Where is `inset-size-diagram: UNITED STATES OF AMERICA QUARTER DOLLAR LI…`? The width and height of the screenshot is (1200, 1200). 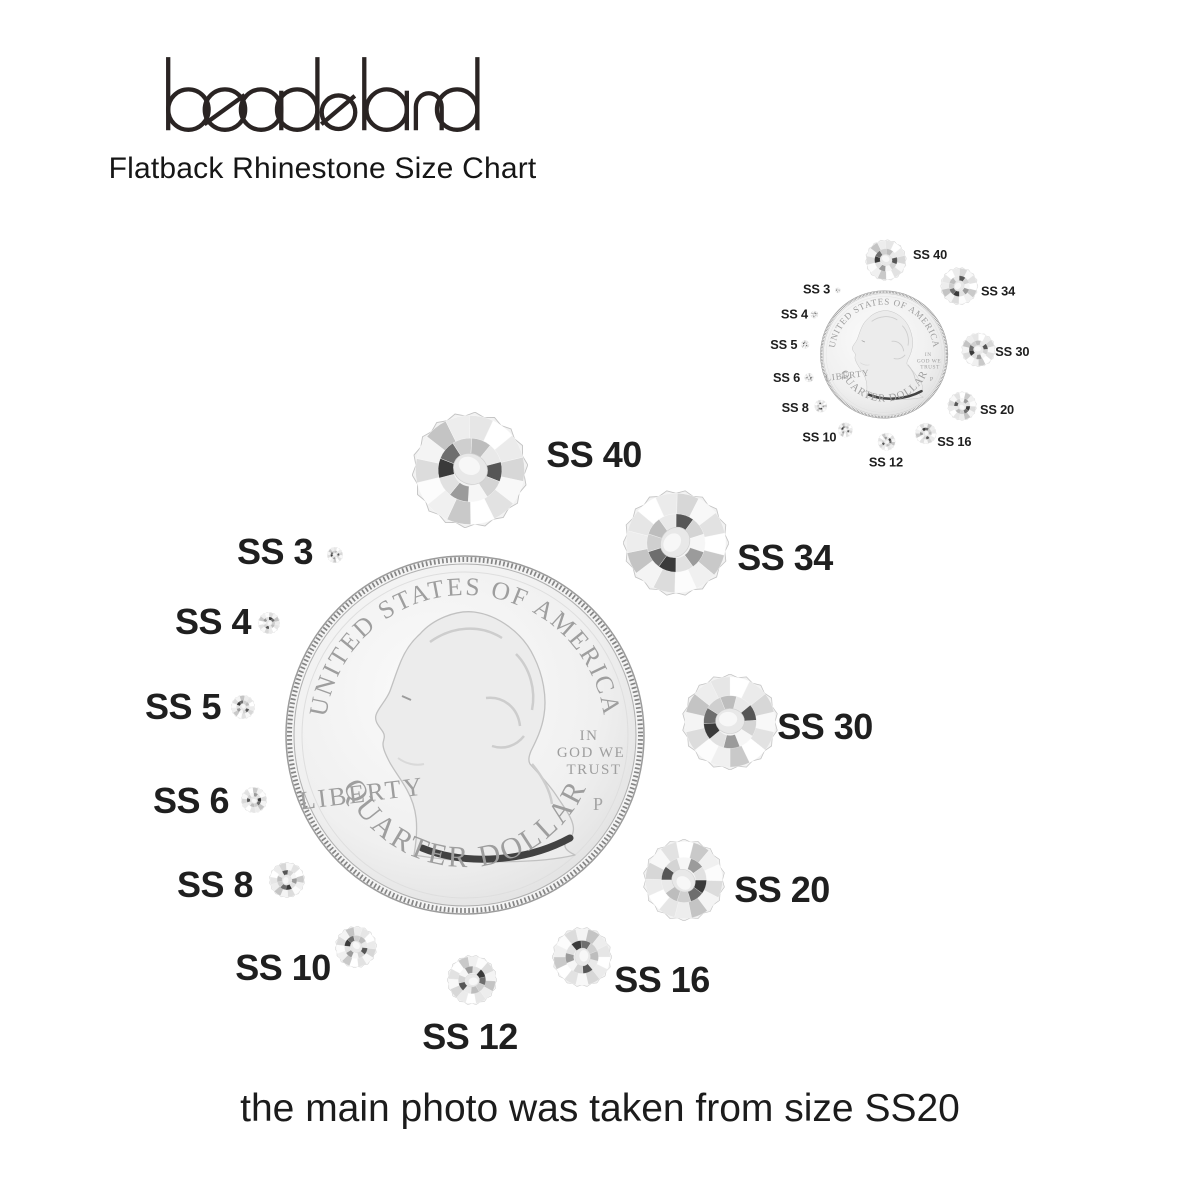 inset-size-diagram: UNITED STATES OF AMERICA QUARTER DOLLAR LI… is located at coordinates (901, 353).